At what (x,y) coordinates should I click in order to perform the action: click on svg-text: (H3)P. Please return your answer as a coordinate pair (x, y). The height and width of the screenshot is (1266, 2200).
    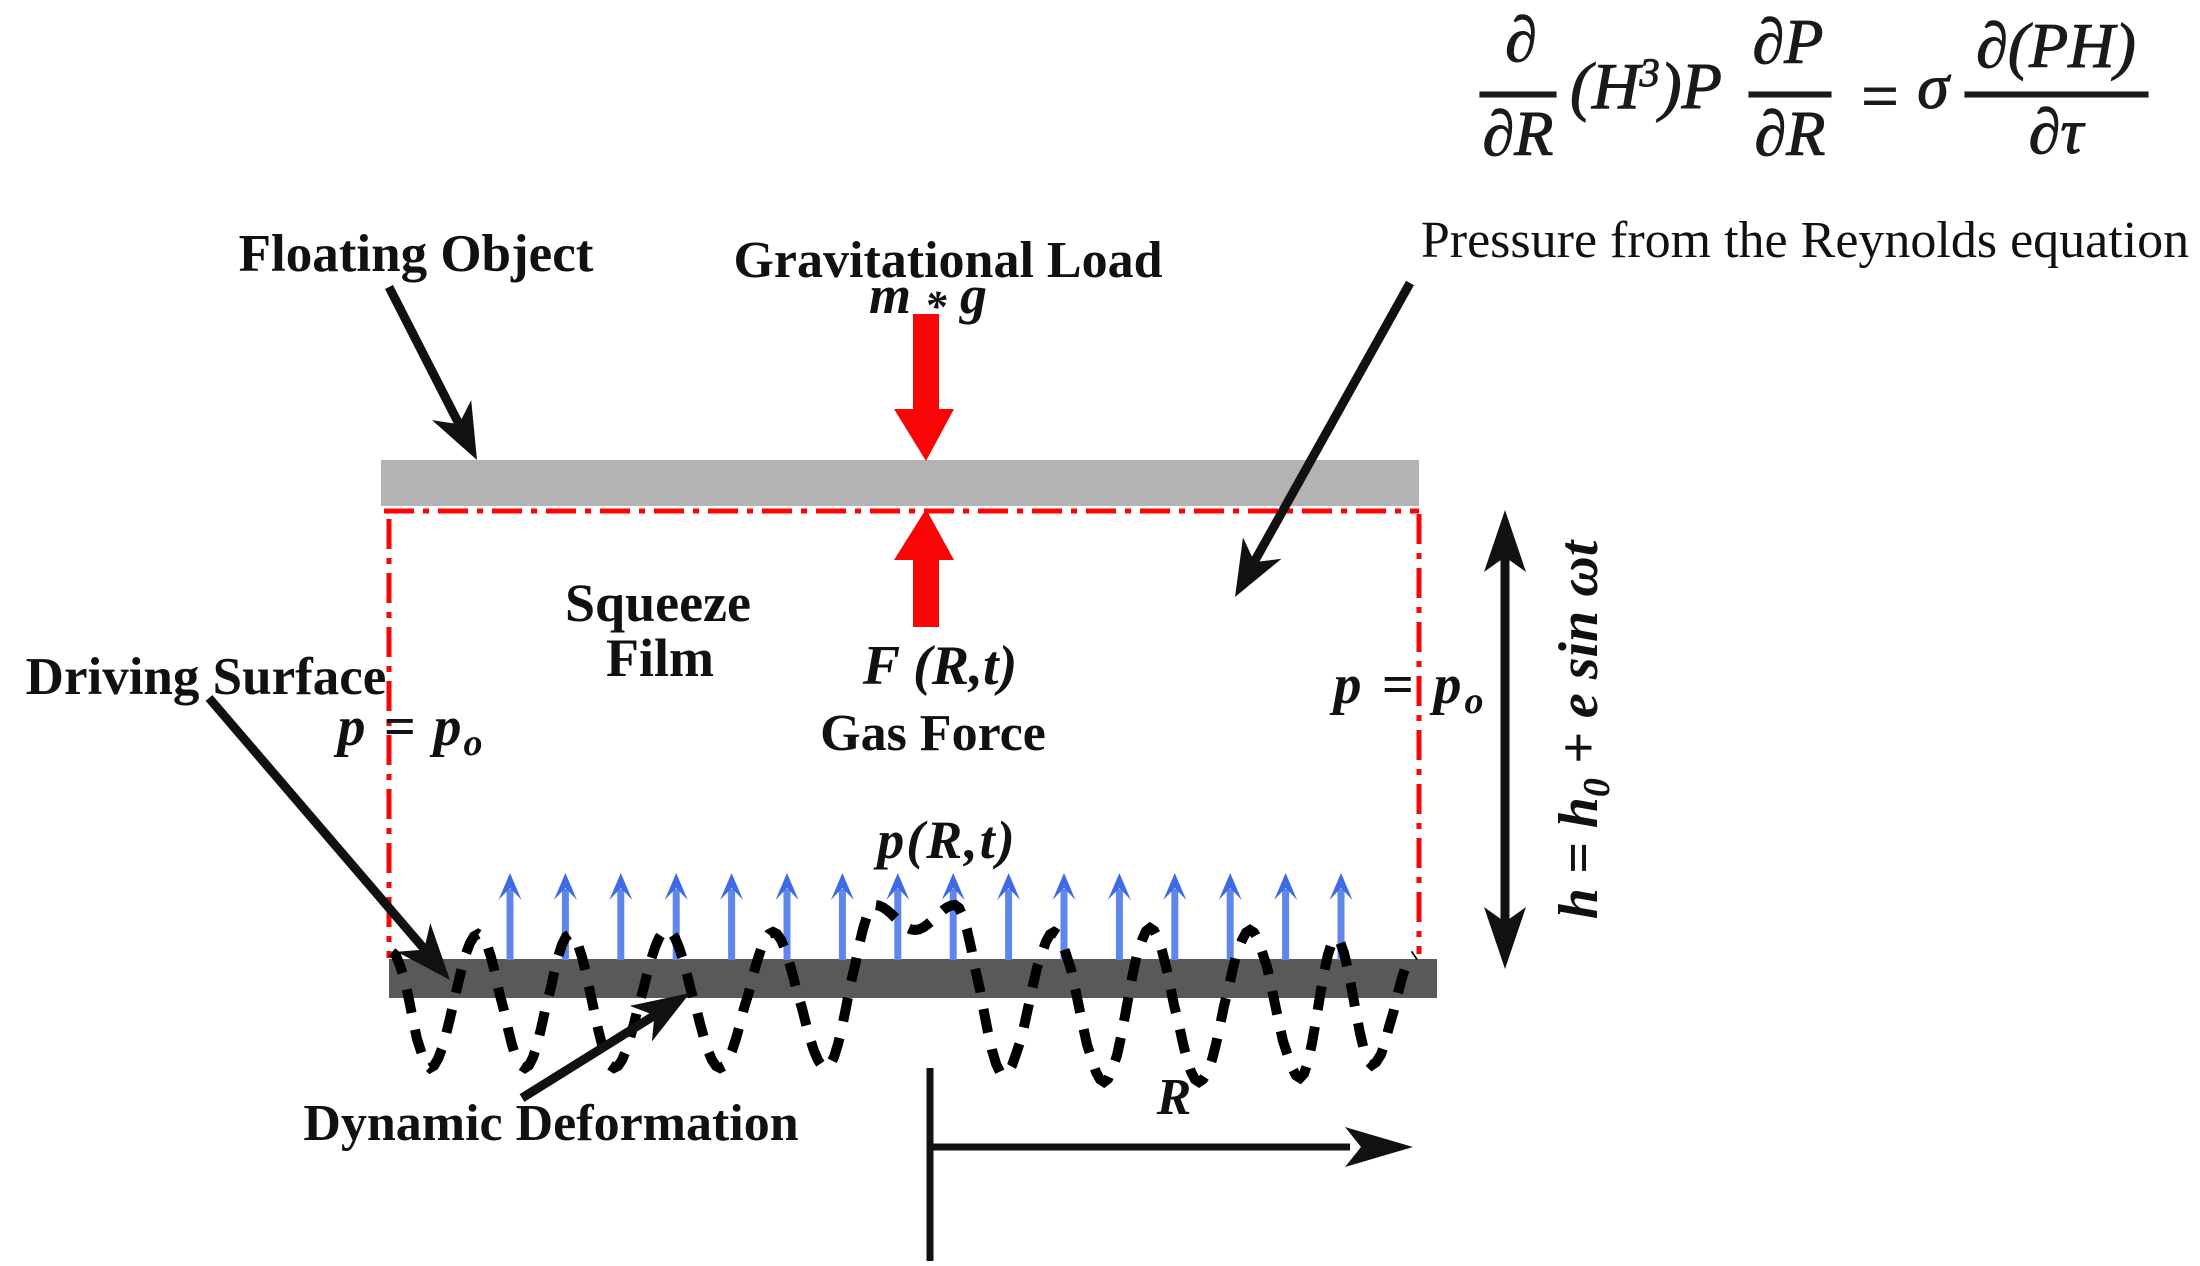
    Looking at the image, I should click on (1646, 86).